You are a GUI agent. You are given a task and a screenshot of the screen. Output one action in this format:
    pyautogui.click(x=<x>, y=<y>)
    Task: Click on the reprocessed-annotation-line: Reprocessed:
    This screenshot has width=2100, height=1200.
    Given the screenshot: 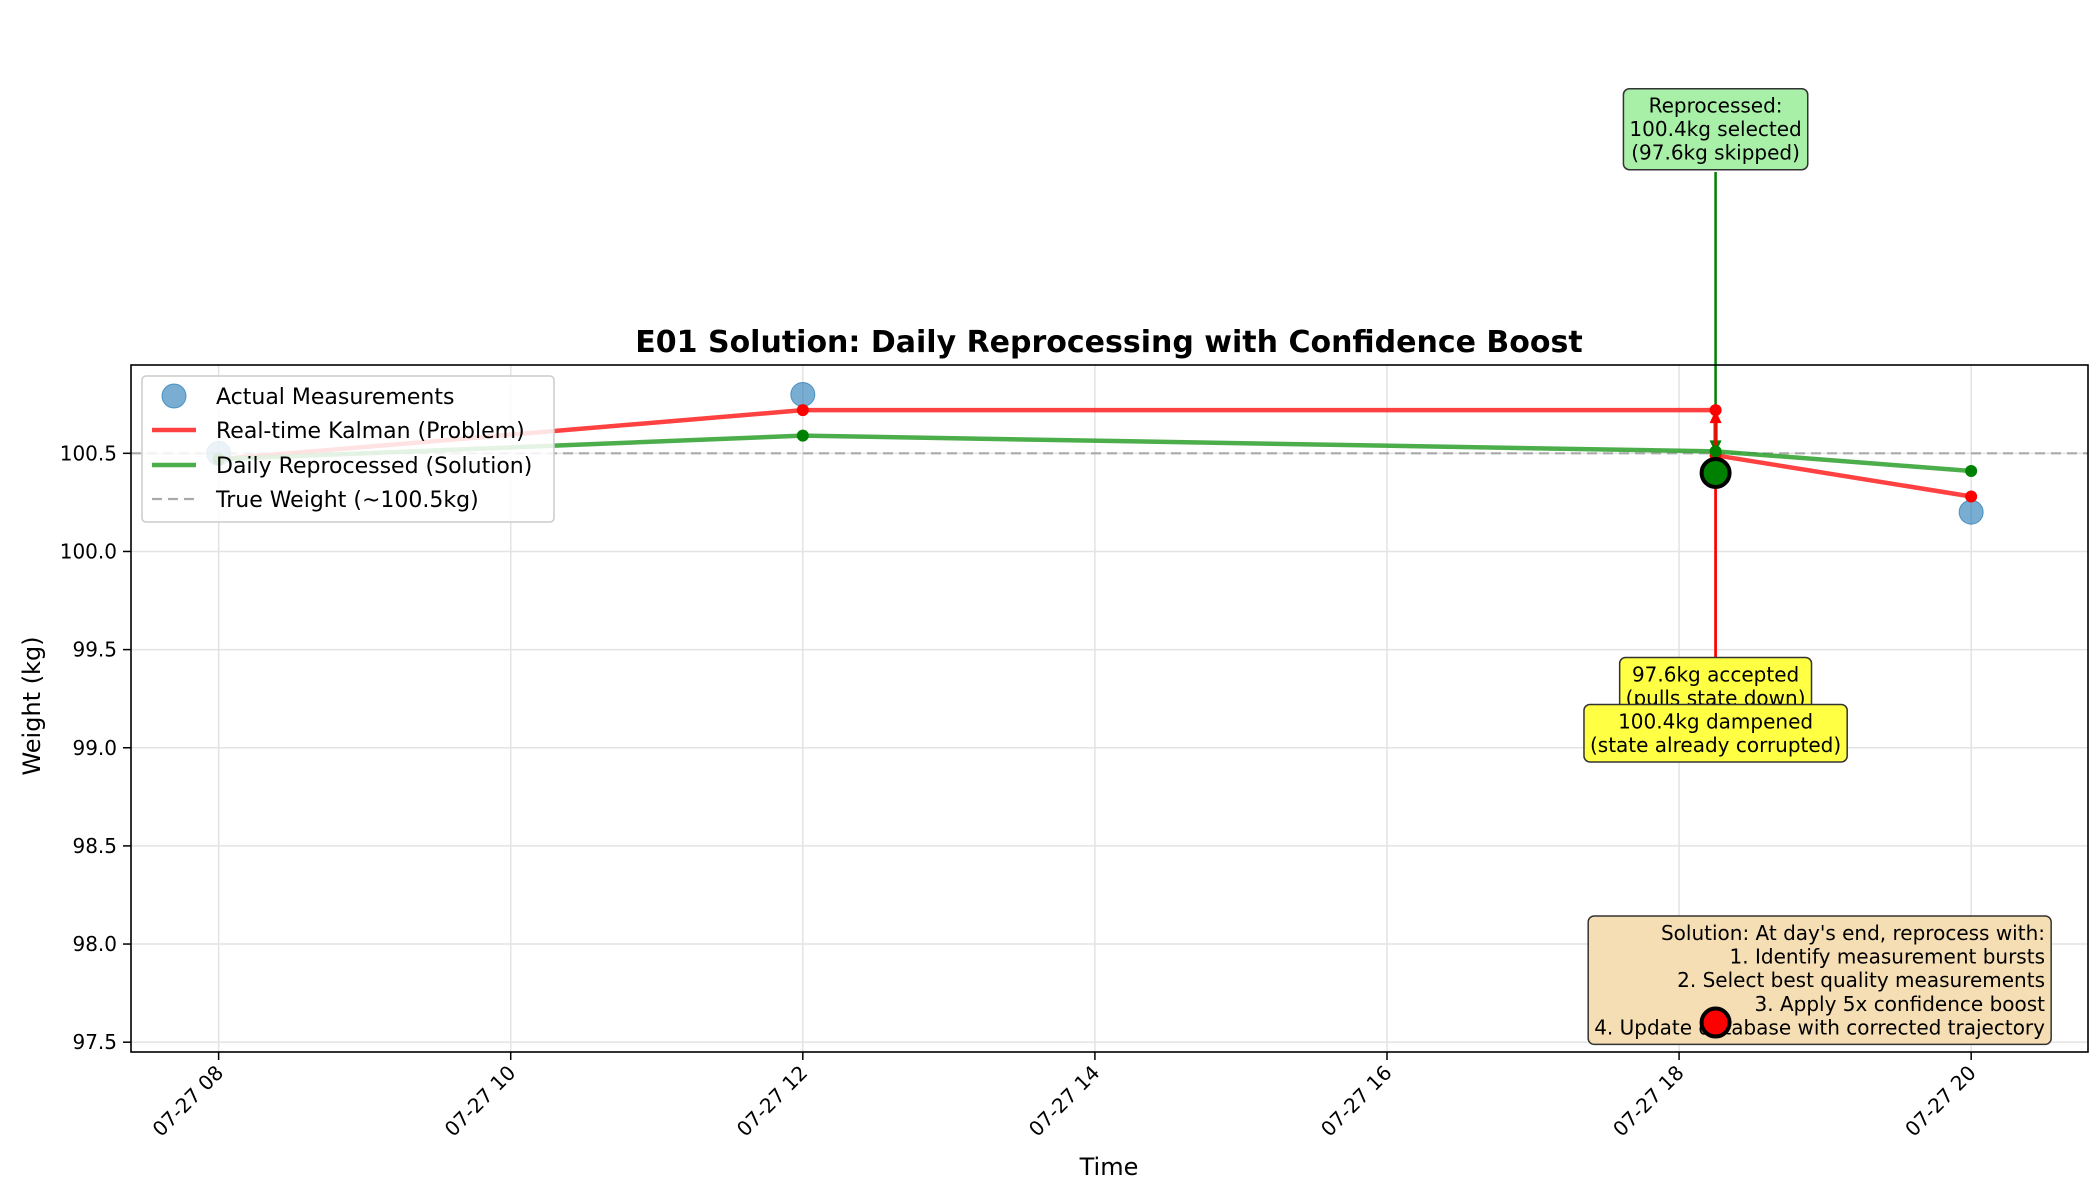 What is the action you would take?
    pyautogui.click(x=1716, y=106)
    